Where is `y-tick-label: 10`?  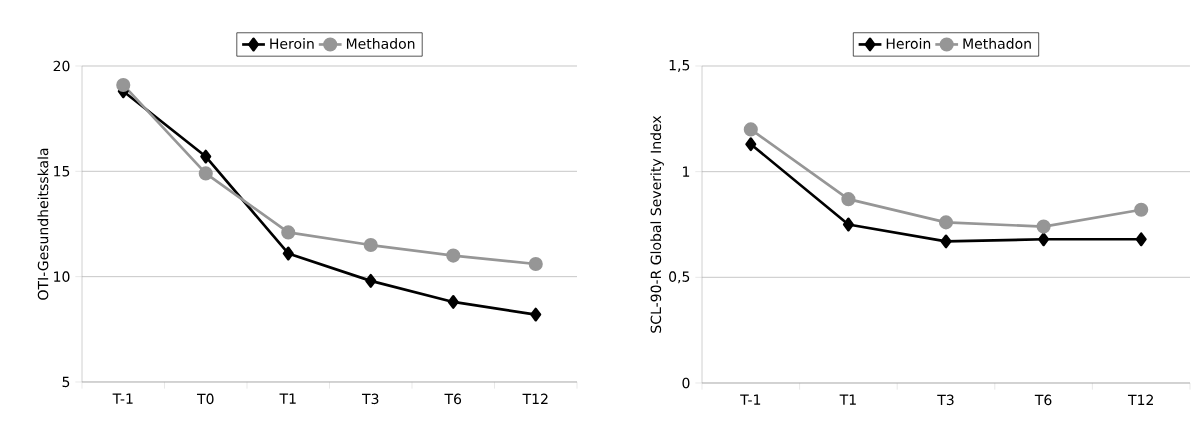 y-tick-label: 10 is located at coordinates (62, 276).